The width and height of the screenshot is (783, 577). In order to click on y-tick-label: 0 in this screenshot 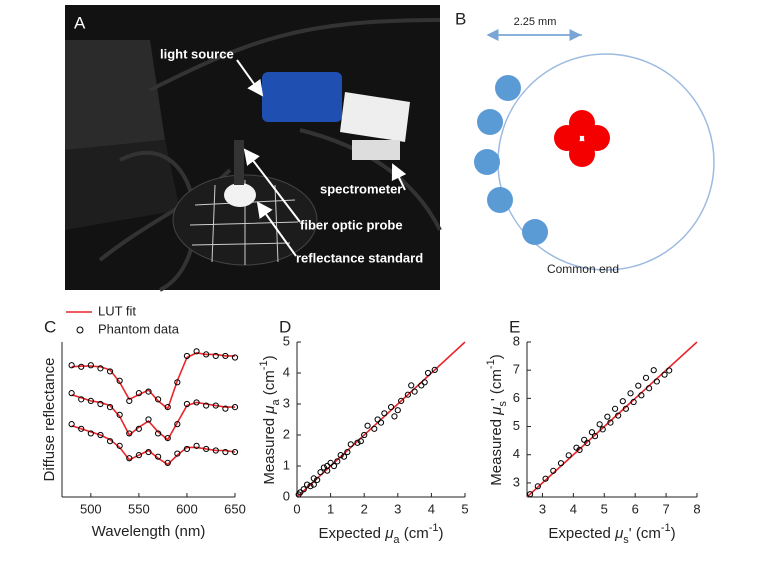, I will do `click(286, 495)`.